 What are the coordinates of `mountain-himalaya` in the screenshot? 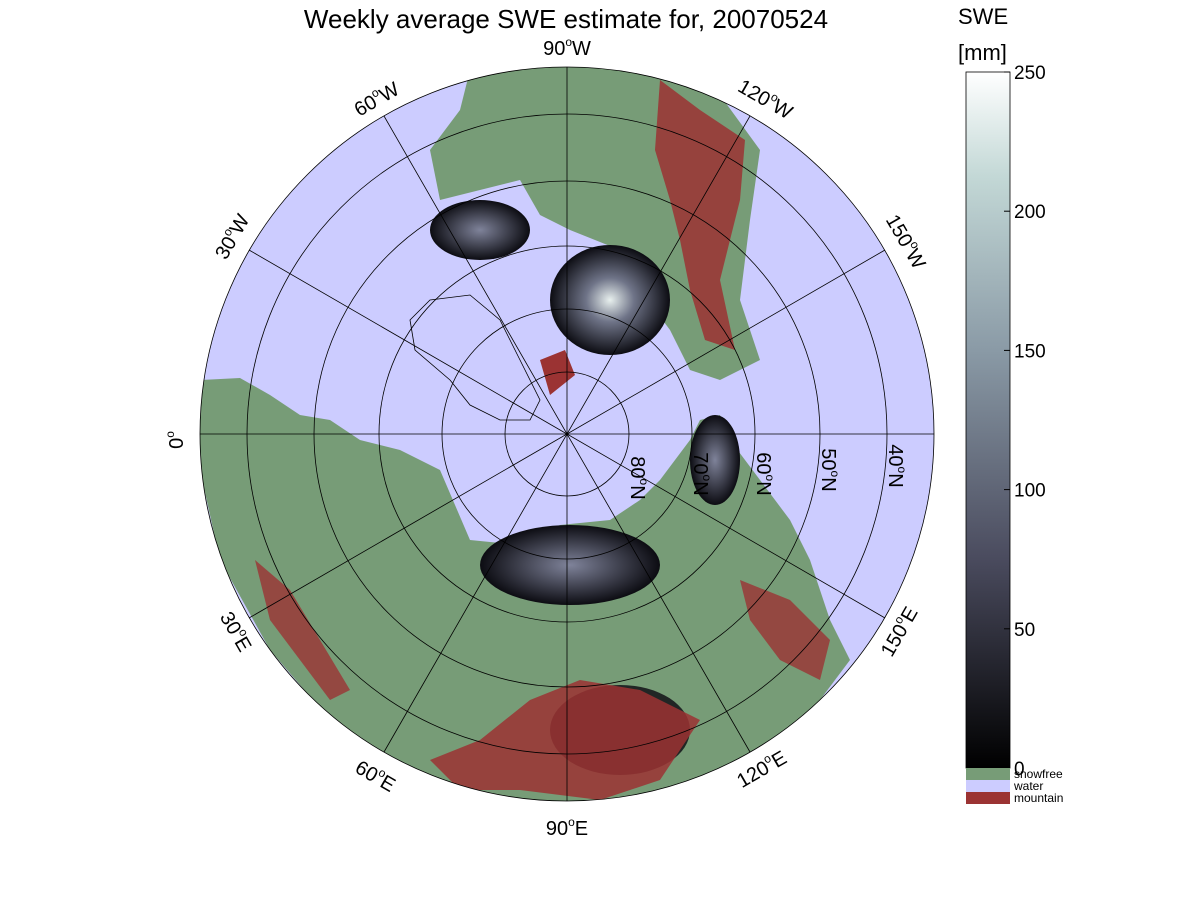 It's located at (565, 740).